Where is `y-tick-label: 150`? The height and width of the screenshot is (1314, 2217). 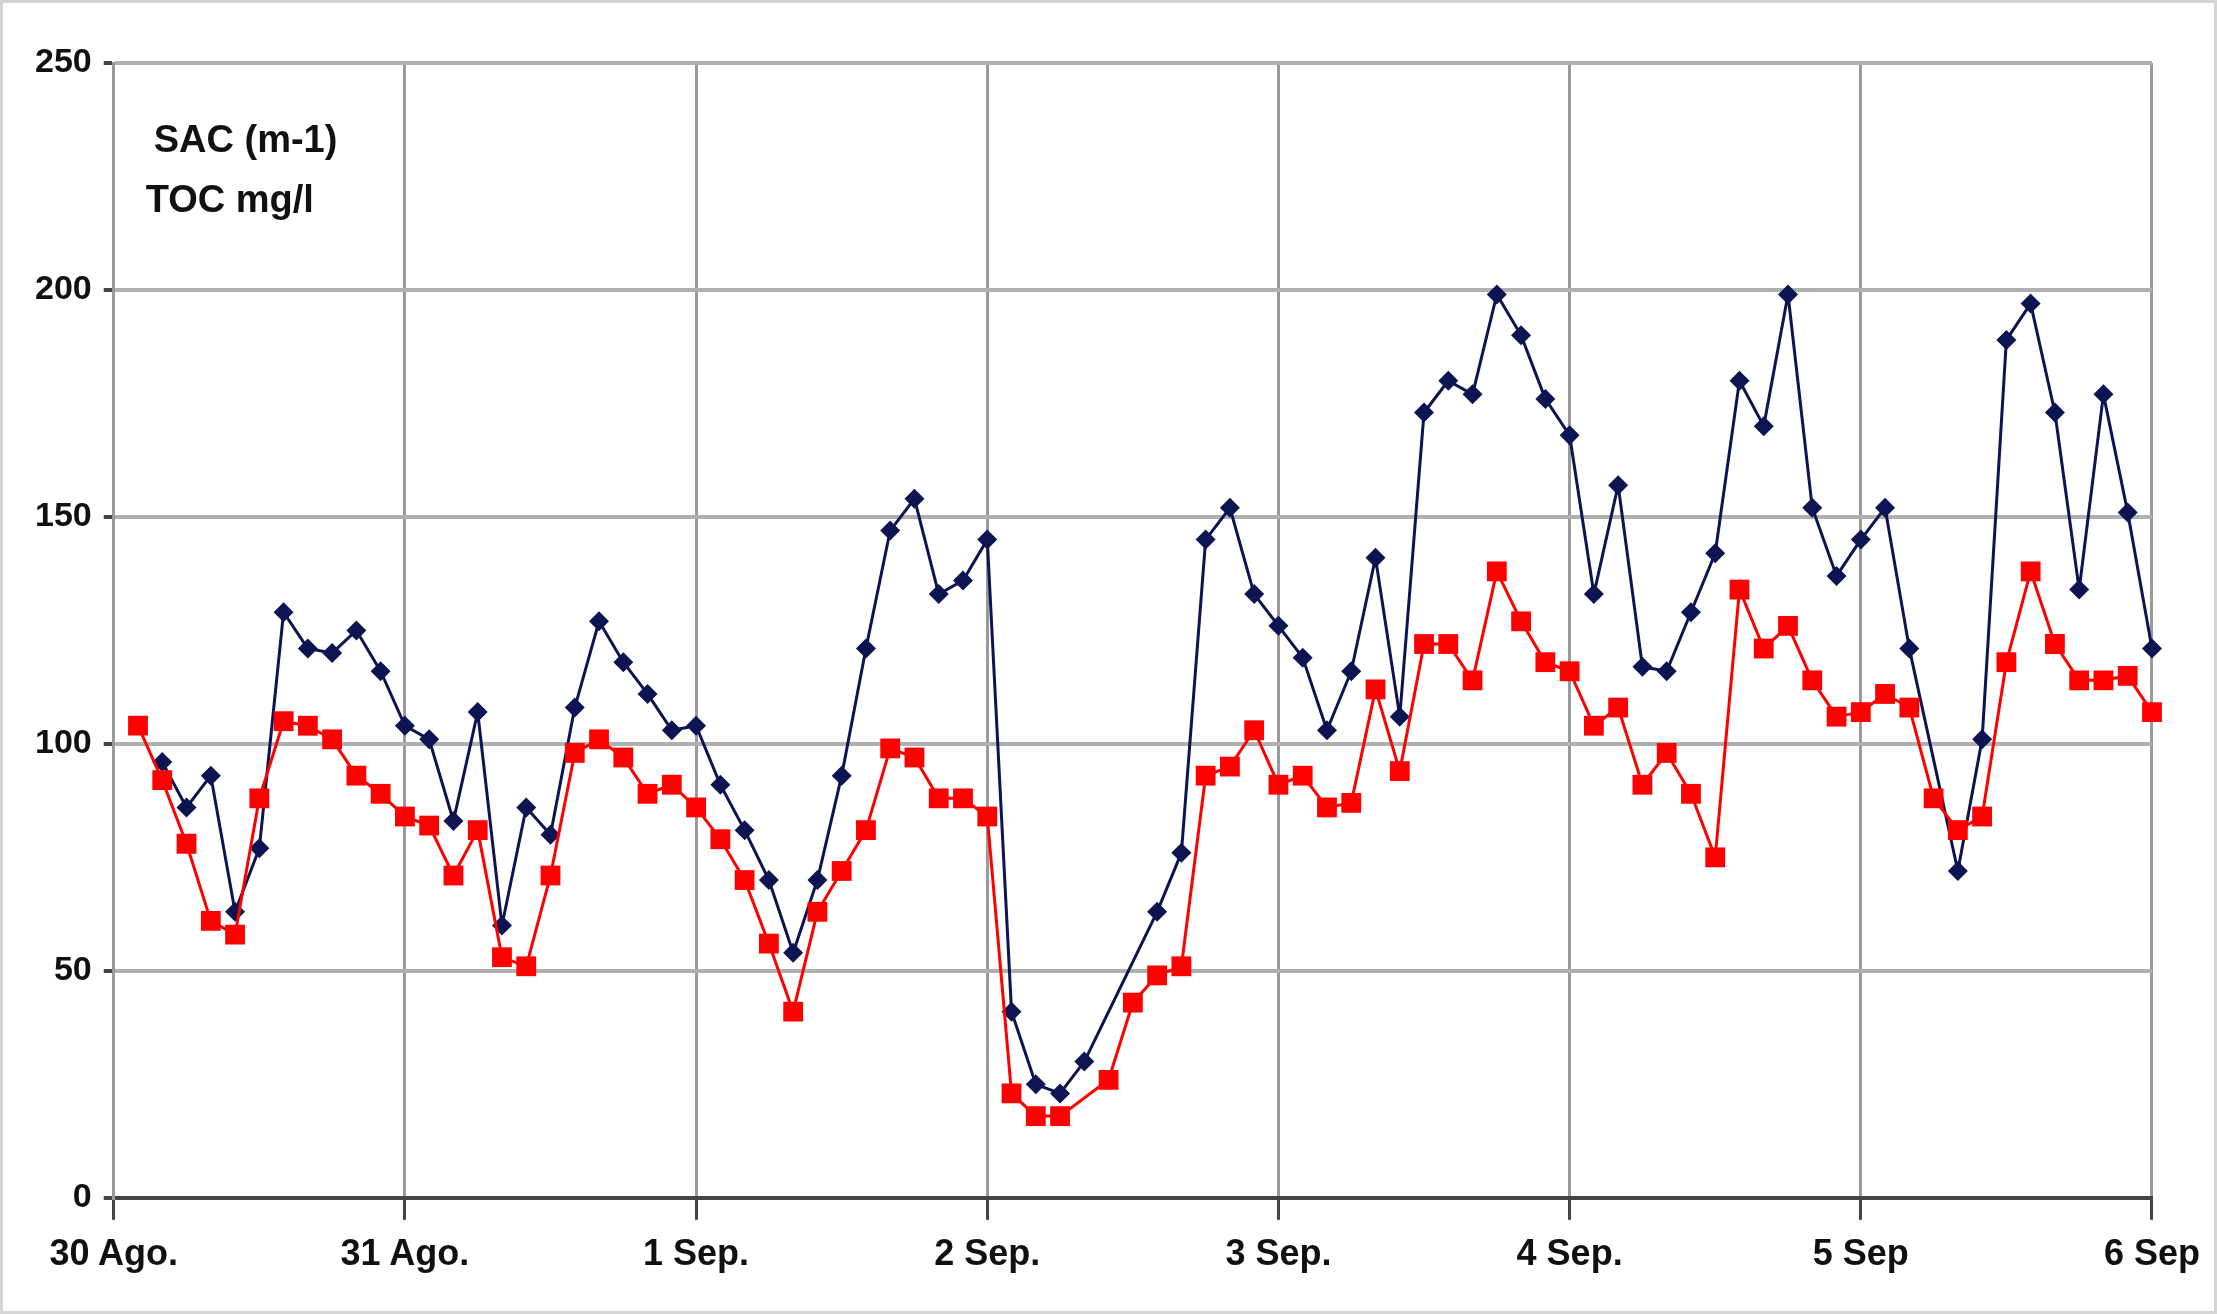 y-tick-label: 150 is located at coordinates (63, 514).